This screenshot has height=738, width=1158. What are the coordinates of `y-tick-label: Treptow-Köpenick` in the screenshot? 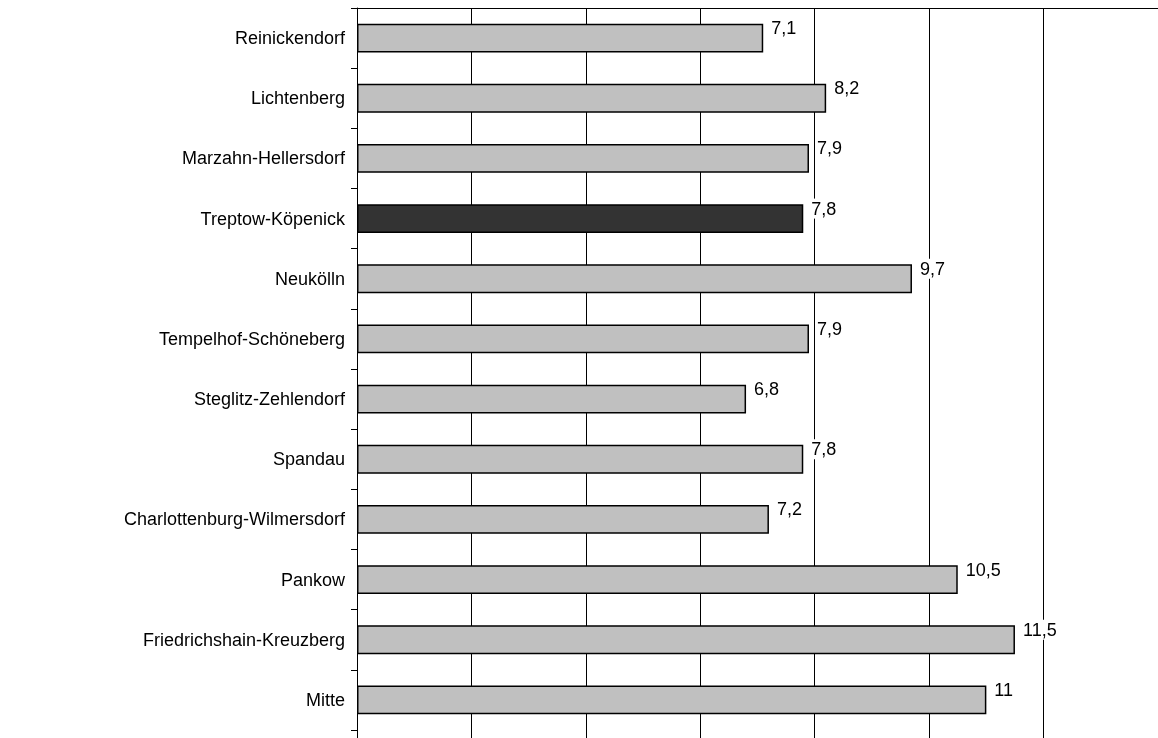 It's located at (273, 218).